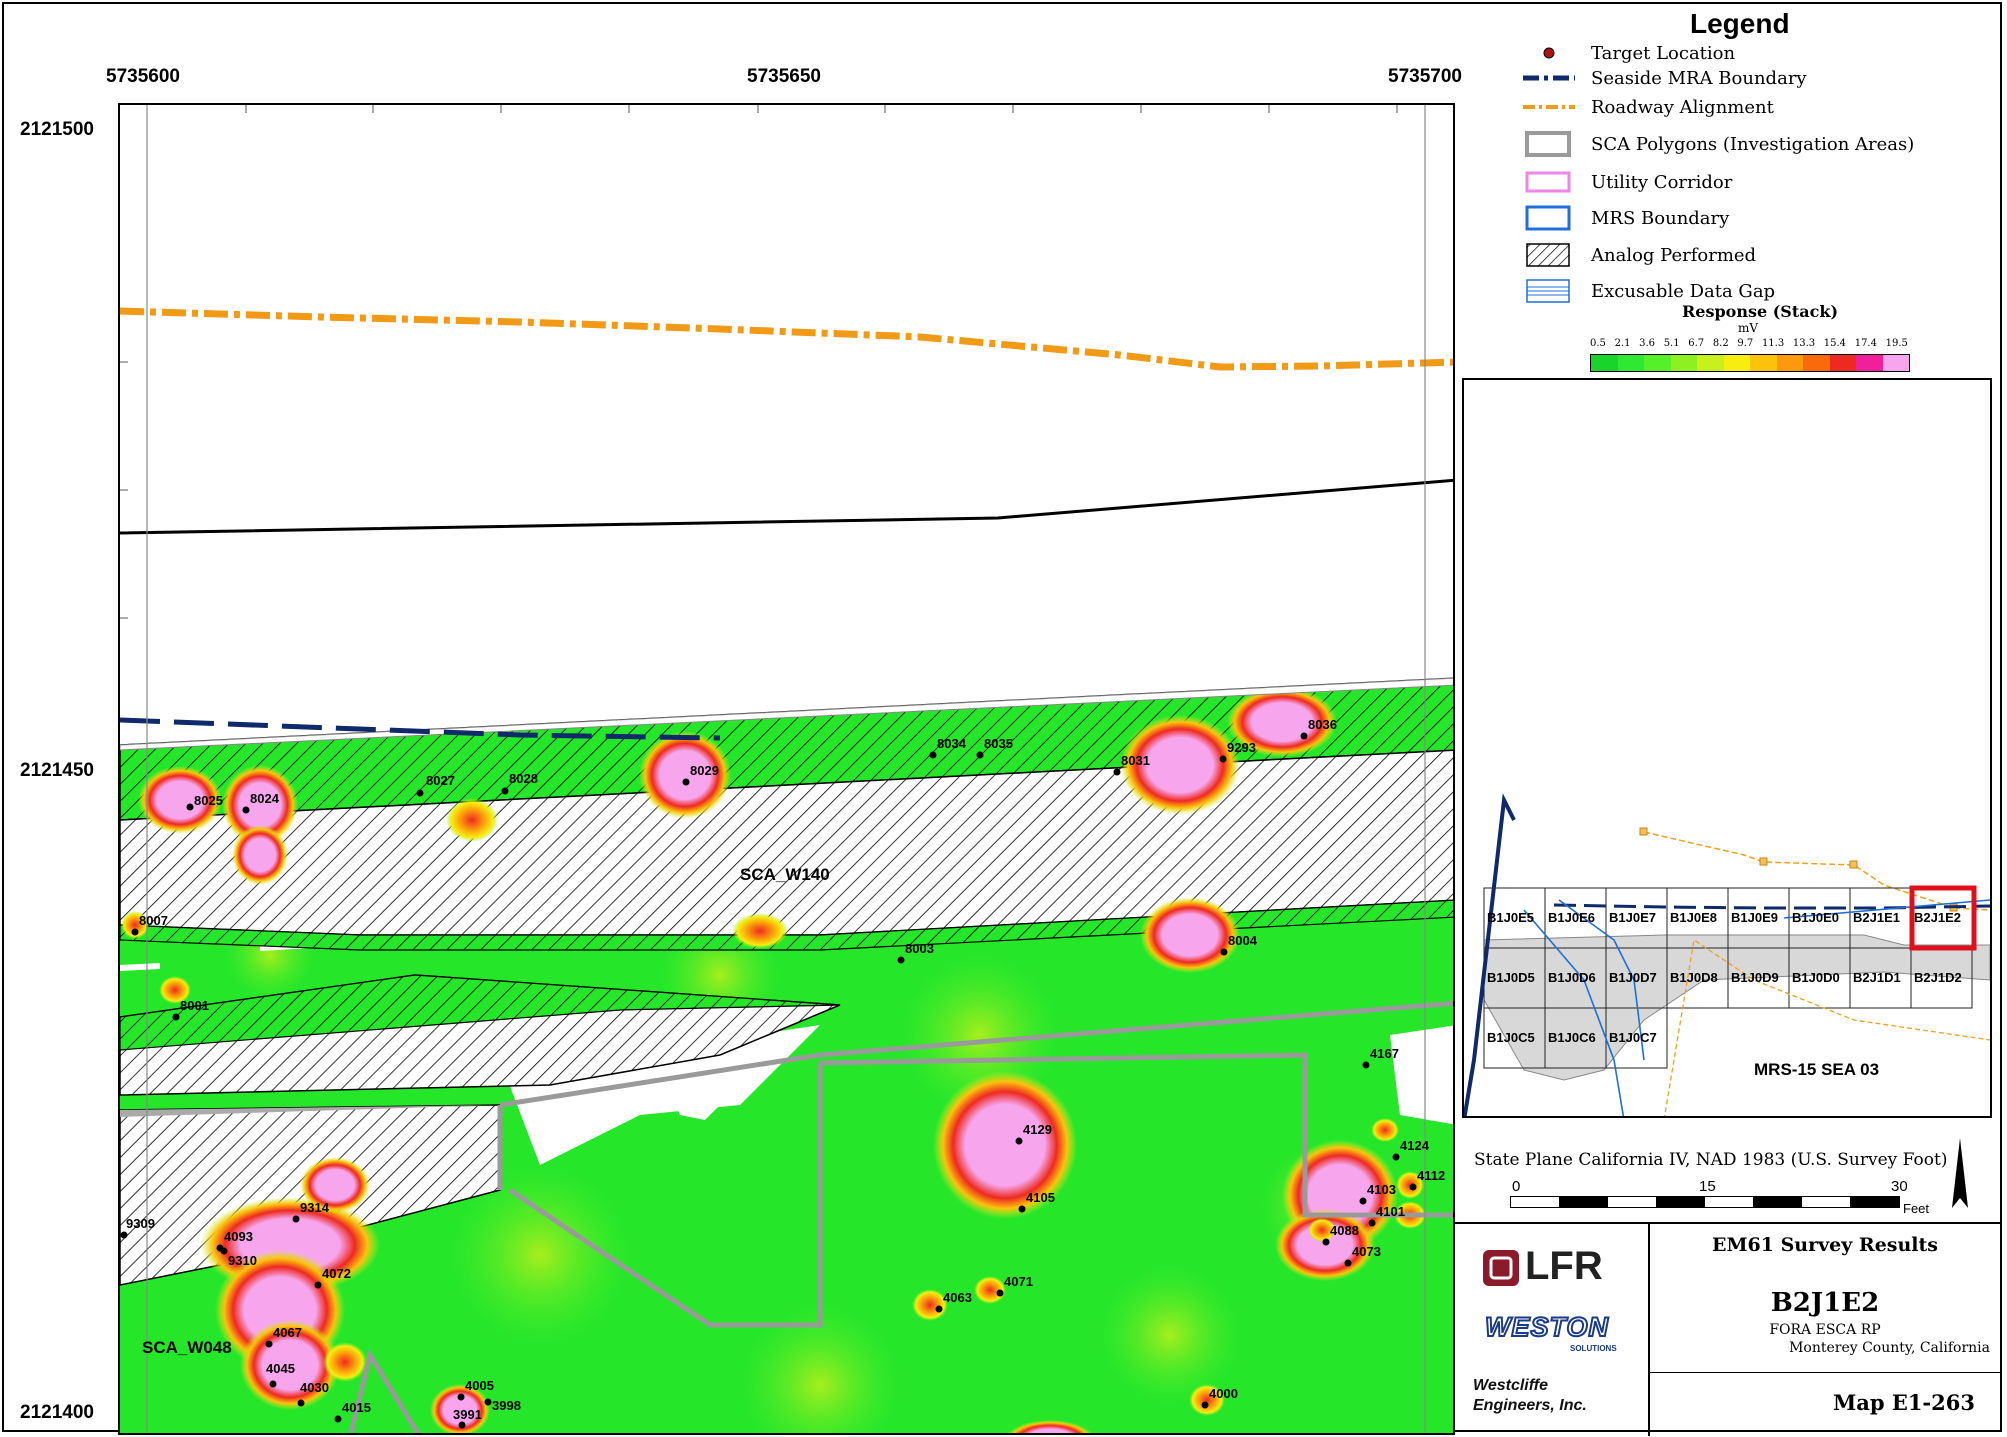 This screenshot has width=2007, height=1437. Describe the element at coordinates (1727, 954) in the screenshot. I see `inset-canvas` at that location.